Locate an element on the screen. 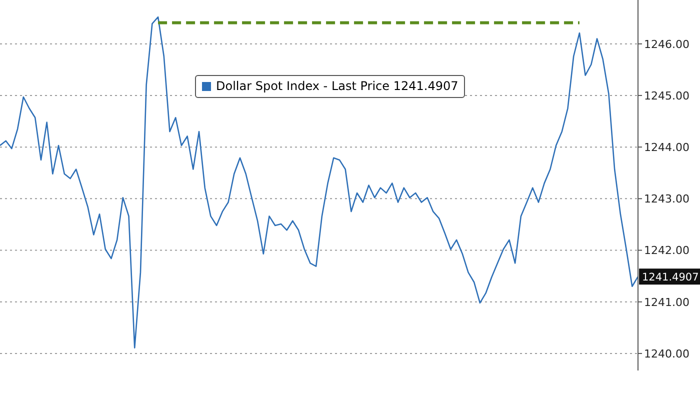  y-tick-label: 1246.00 is located at coordinates (667, 44).